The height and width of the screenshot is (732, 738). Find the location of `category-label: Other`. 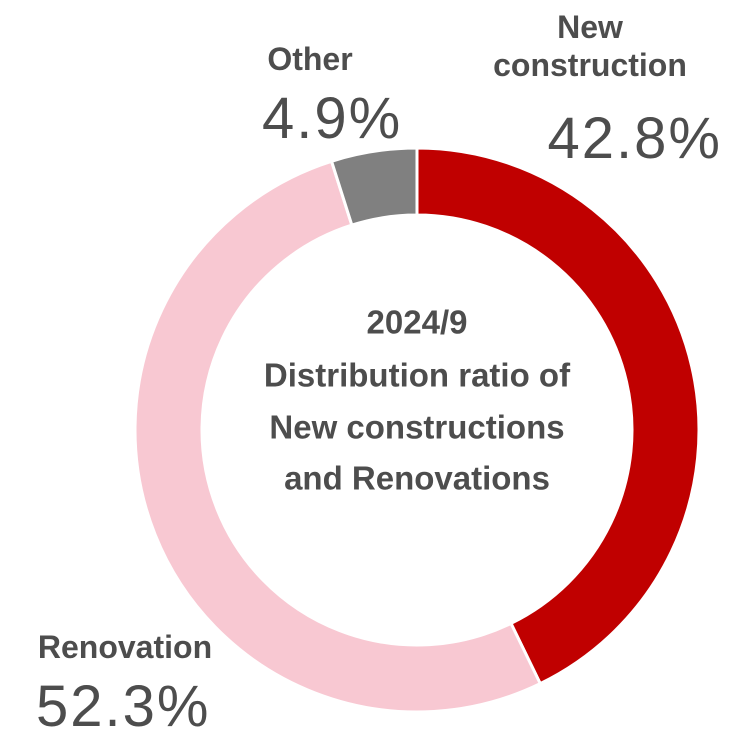

category-label: Other is located at coordinates (310, 59).